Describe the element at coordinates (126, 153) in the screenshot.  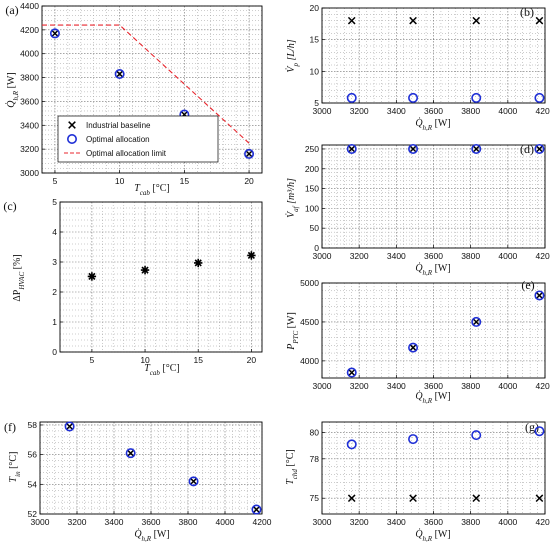
I see `legend-entry: Optimal allocation limit` at that location.